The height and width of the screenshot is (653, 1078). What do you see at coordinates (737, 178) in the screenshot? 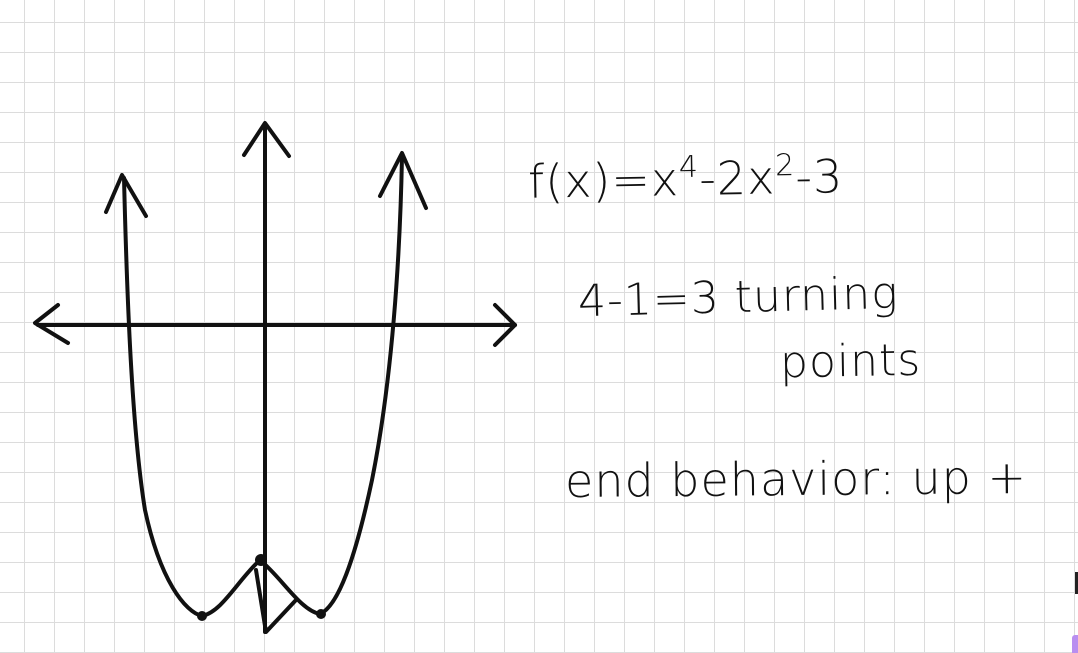
I see `equation-middle: -2x` at bounding box center [737, 178].